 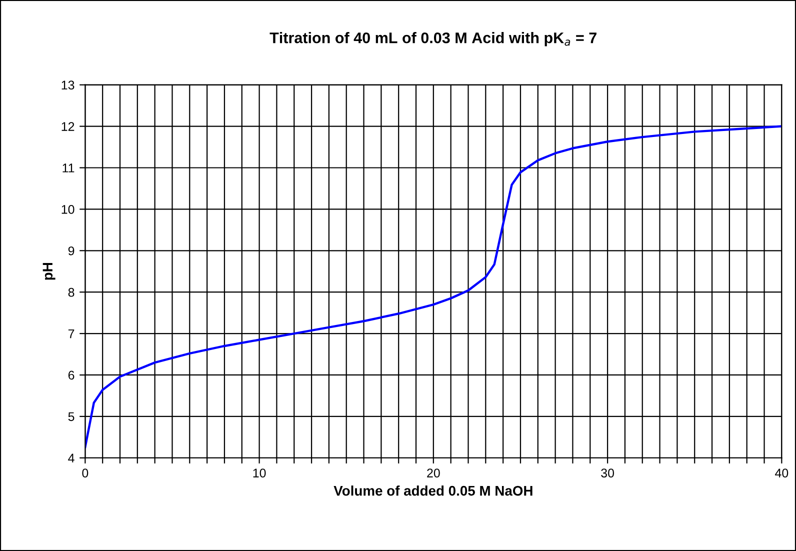 What do you see at coordinates (781, 473) in the screenshot?
I see `x-tick-label: 40` at bounding box center [781, 473].